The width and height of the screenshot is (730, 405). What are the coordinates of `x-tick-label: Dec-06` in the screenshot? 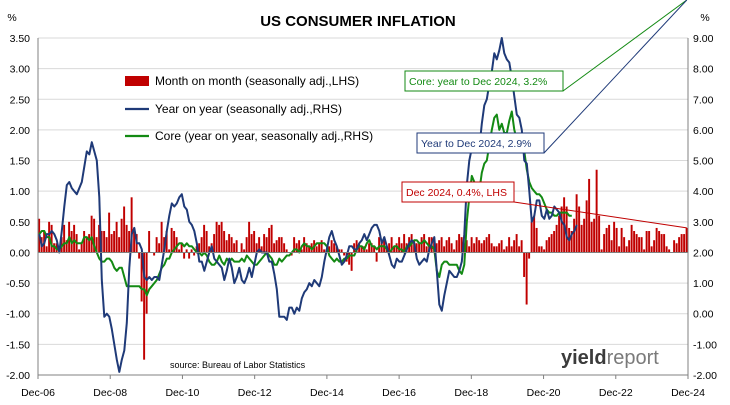 It's located at (38, 393).